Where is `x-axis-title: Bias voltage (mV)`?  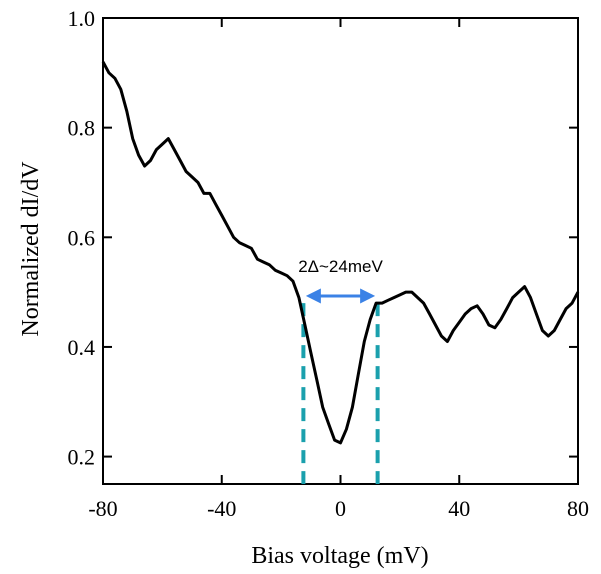
x-axis-title: Bias voltage (mV) is located at coordinates (339, 556).